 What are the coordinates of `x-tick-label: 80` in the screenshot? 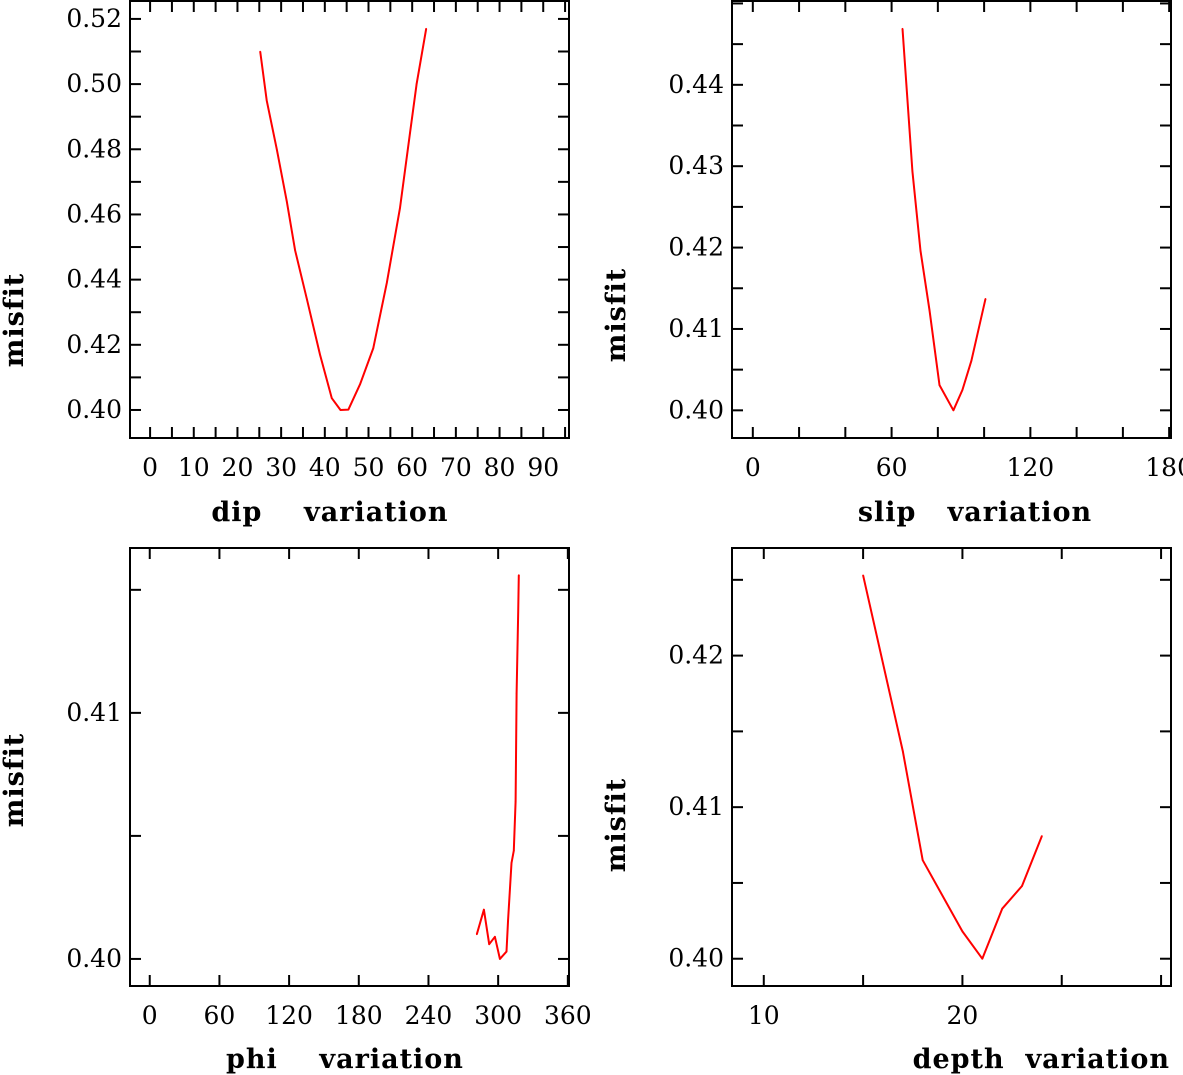 It's located at (500, 467).